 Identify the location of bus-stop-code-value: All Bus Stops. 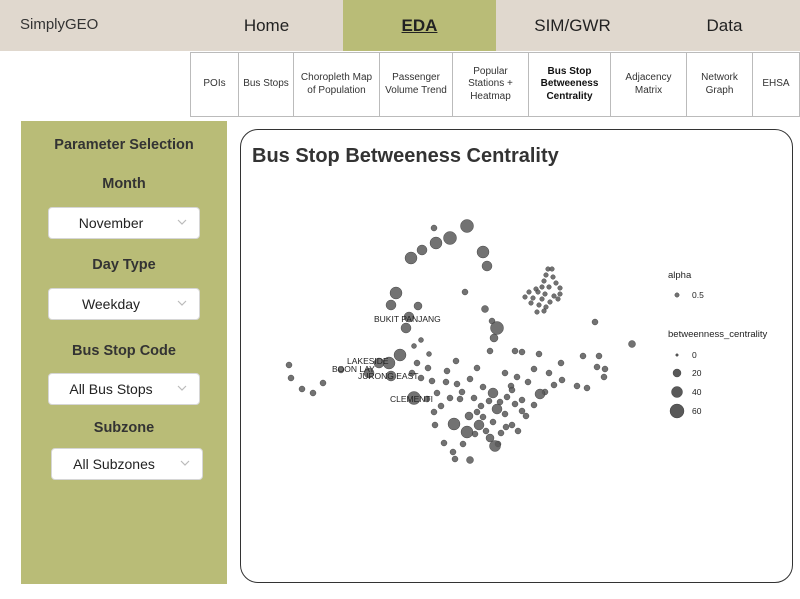
(111, 389).